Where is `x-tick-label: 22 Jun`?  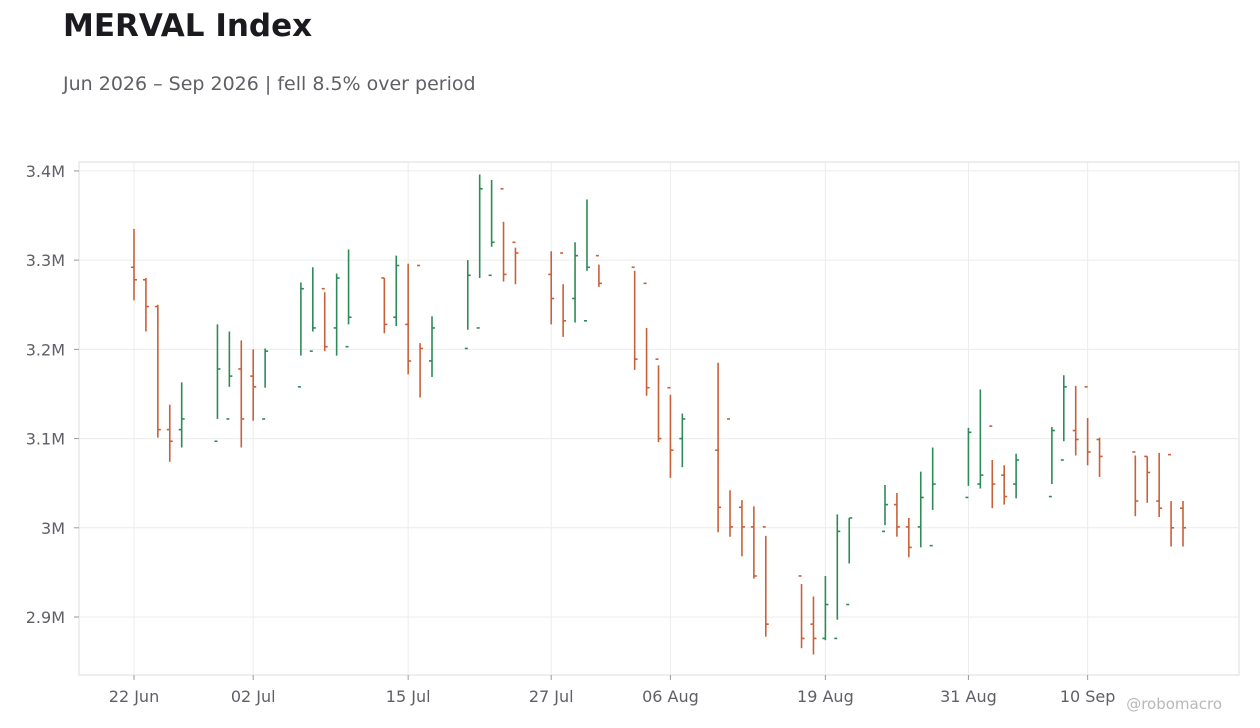 x-tick-label: 22 Jun is located at coordinates (134, 696).